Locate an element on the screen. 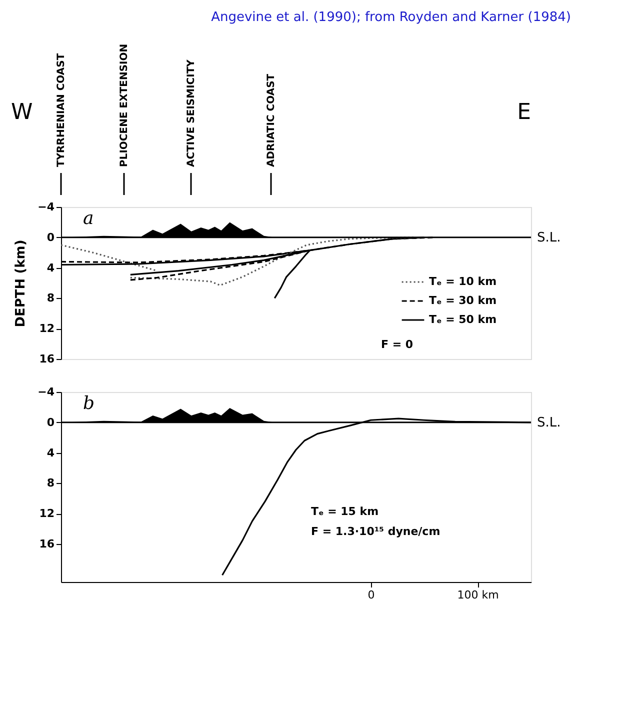 The width and height of the screenshot is (626, 715). legend-label: Tₑ = 30 km is located at coordinates (463, 300).